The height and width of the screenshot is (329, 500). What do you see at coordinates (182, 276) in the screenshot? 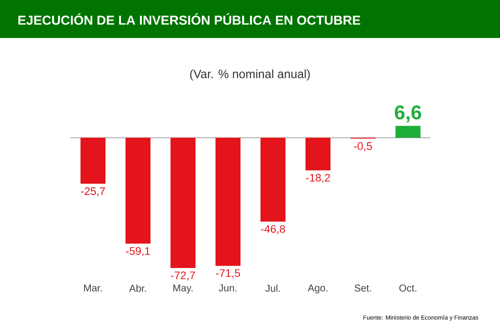
I see `data-label: -72,7` at bounding box center [182, 276].